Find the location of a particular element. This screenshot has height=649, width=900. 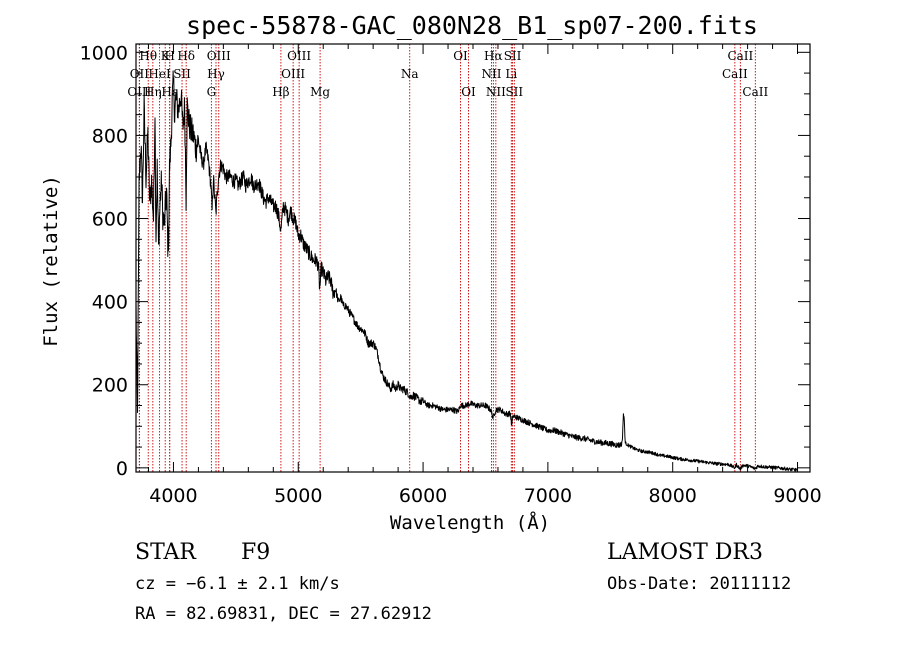

spectral-line-label: Mg is located at coordinates (320, 92).